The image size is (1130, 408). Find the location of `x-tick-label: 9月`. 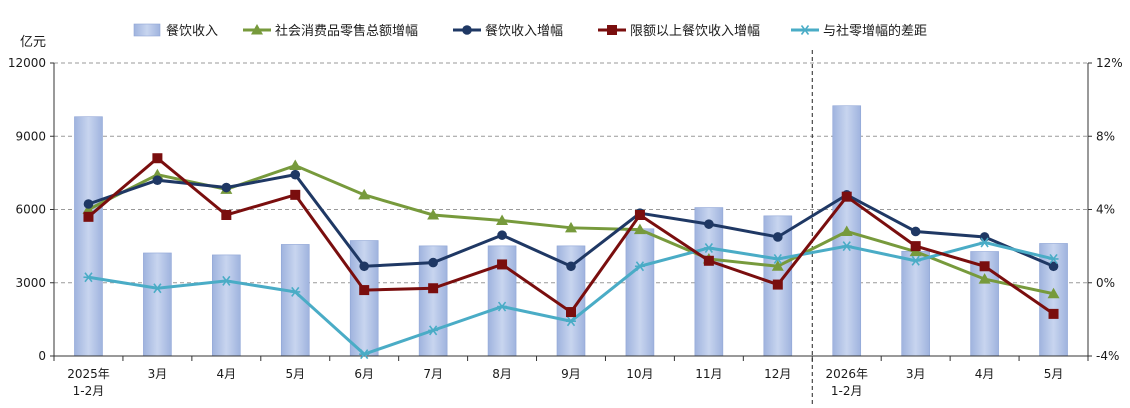

x-tick-label: 9月 is located at coordinates (571, 374).